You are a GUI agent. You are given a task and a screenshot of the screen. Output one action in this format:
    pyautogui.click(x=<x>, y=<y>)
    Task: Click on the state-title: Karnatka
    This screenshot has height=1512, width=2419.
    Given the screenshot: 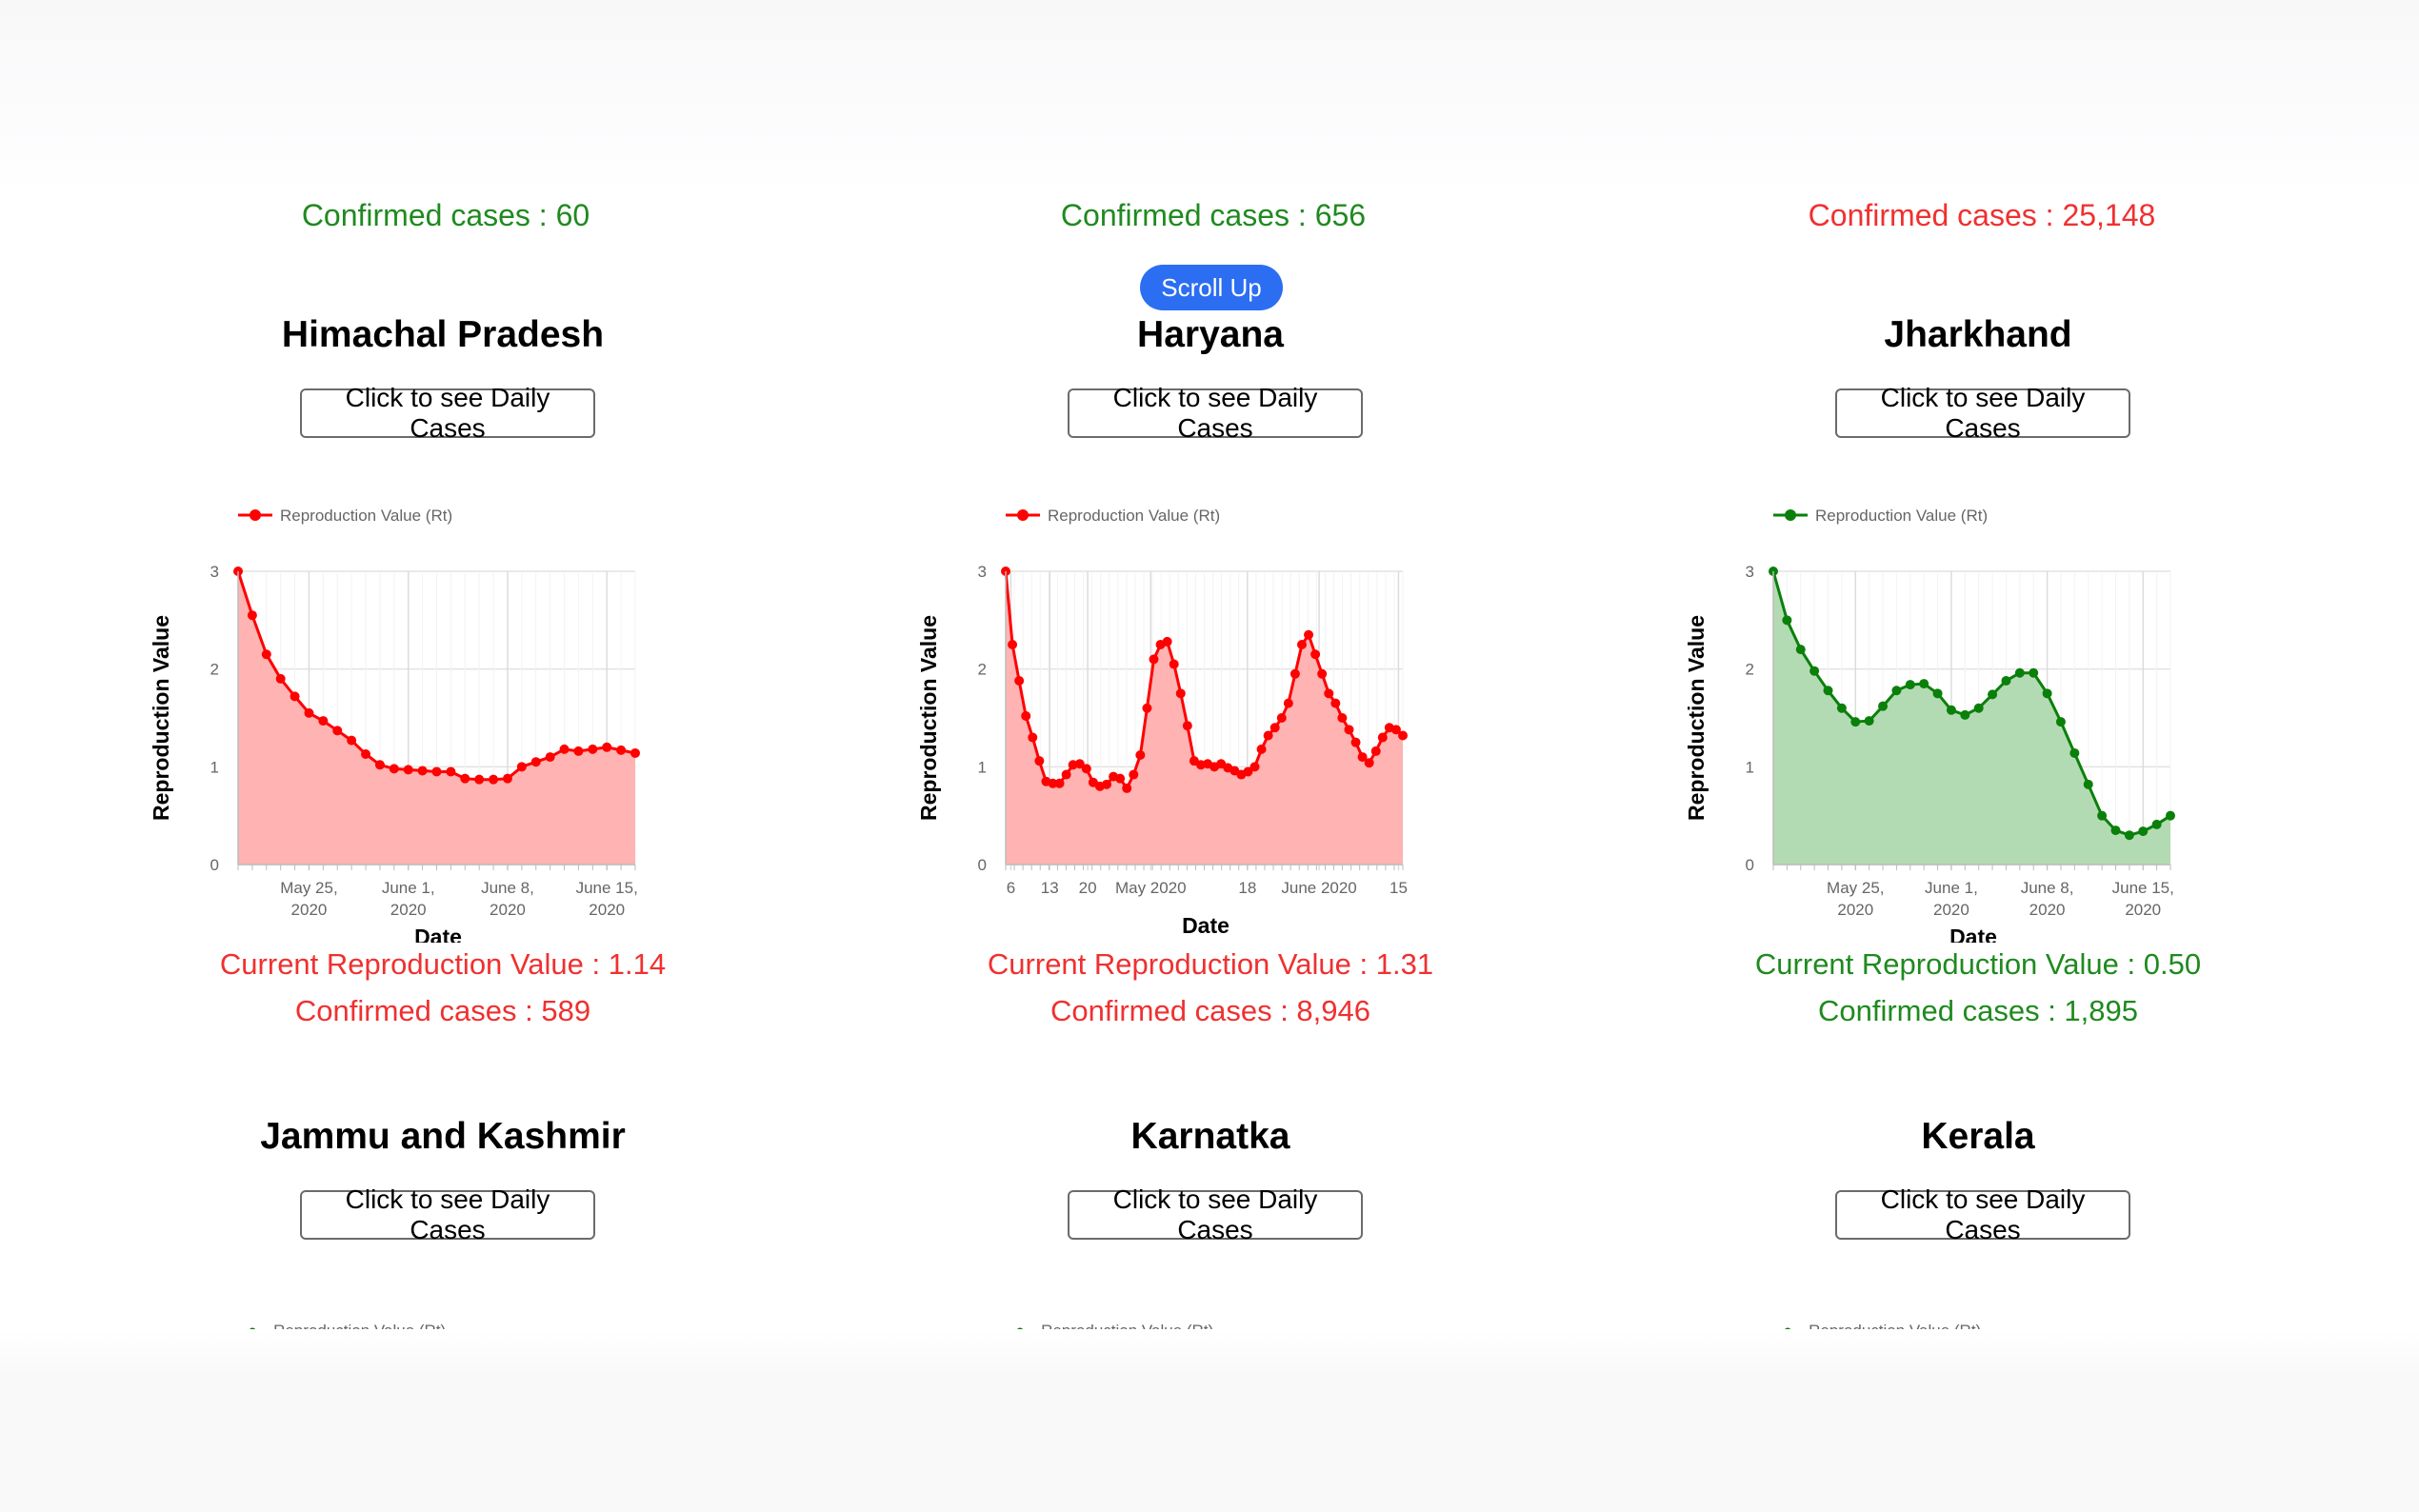 What is the action you would take?
    pyautogui.click(x=1210, y=1136)
    